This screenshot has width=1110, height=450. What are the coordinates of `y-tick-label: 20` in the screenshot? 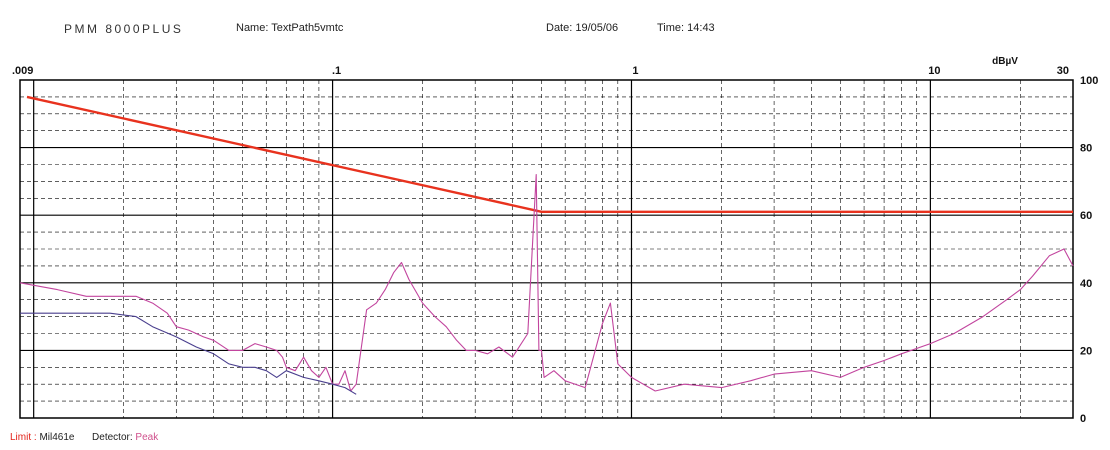 It's located at (1086, 351).